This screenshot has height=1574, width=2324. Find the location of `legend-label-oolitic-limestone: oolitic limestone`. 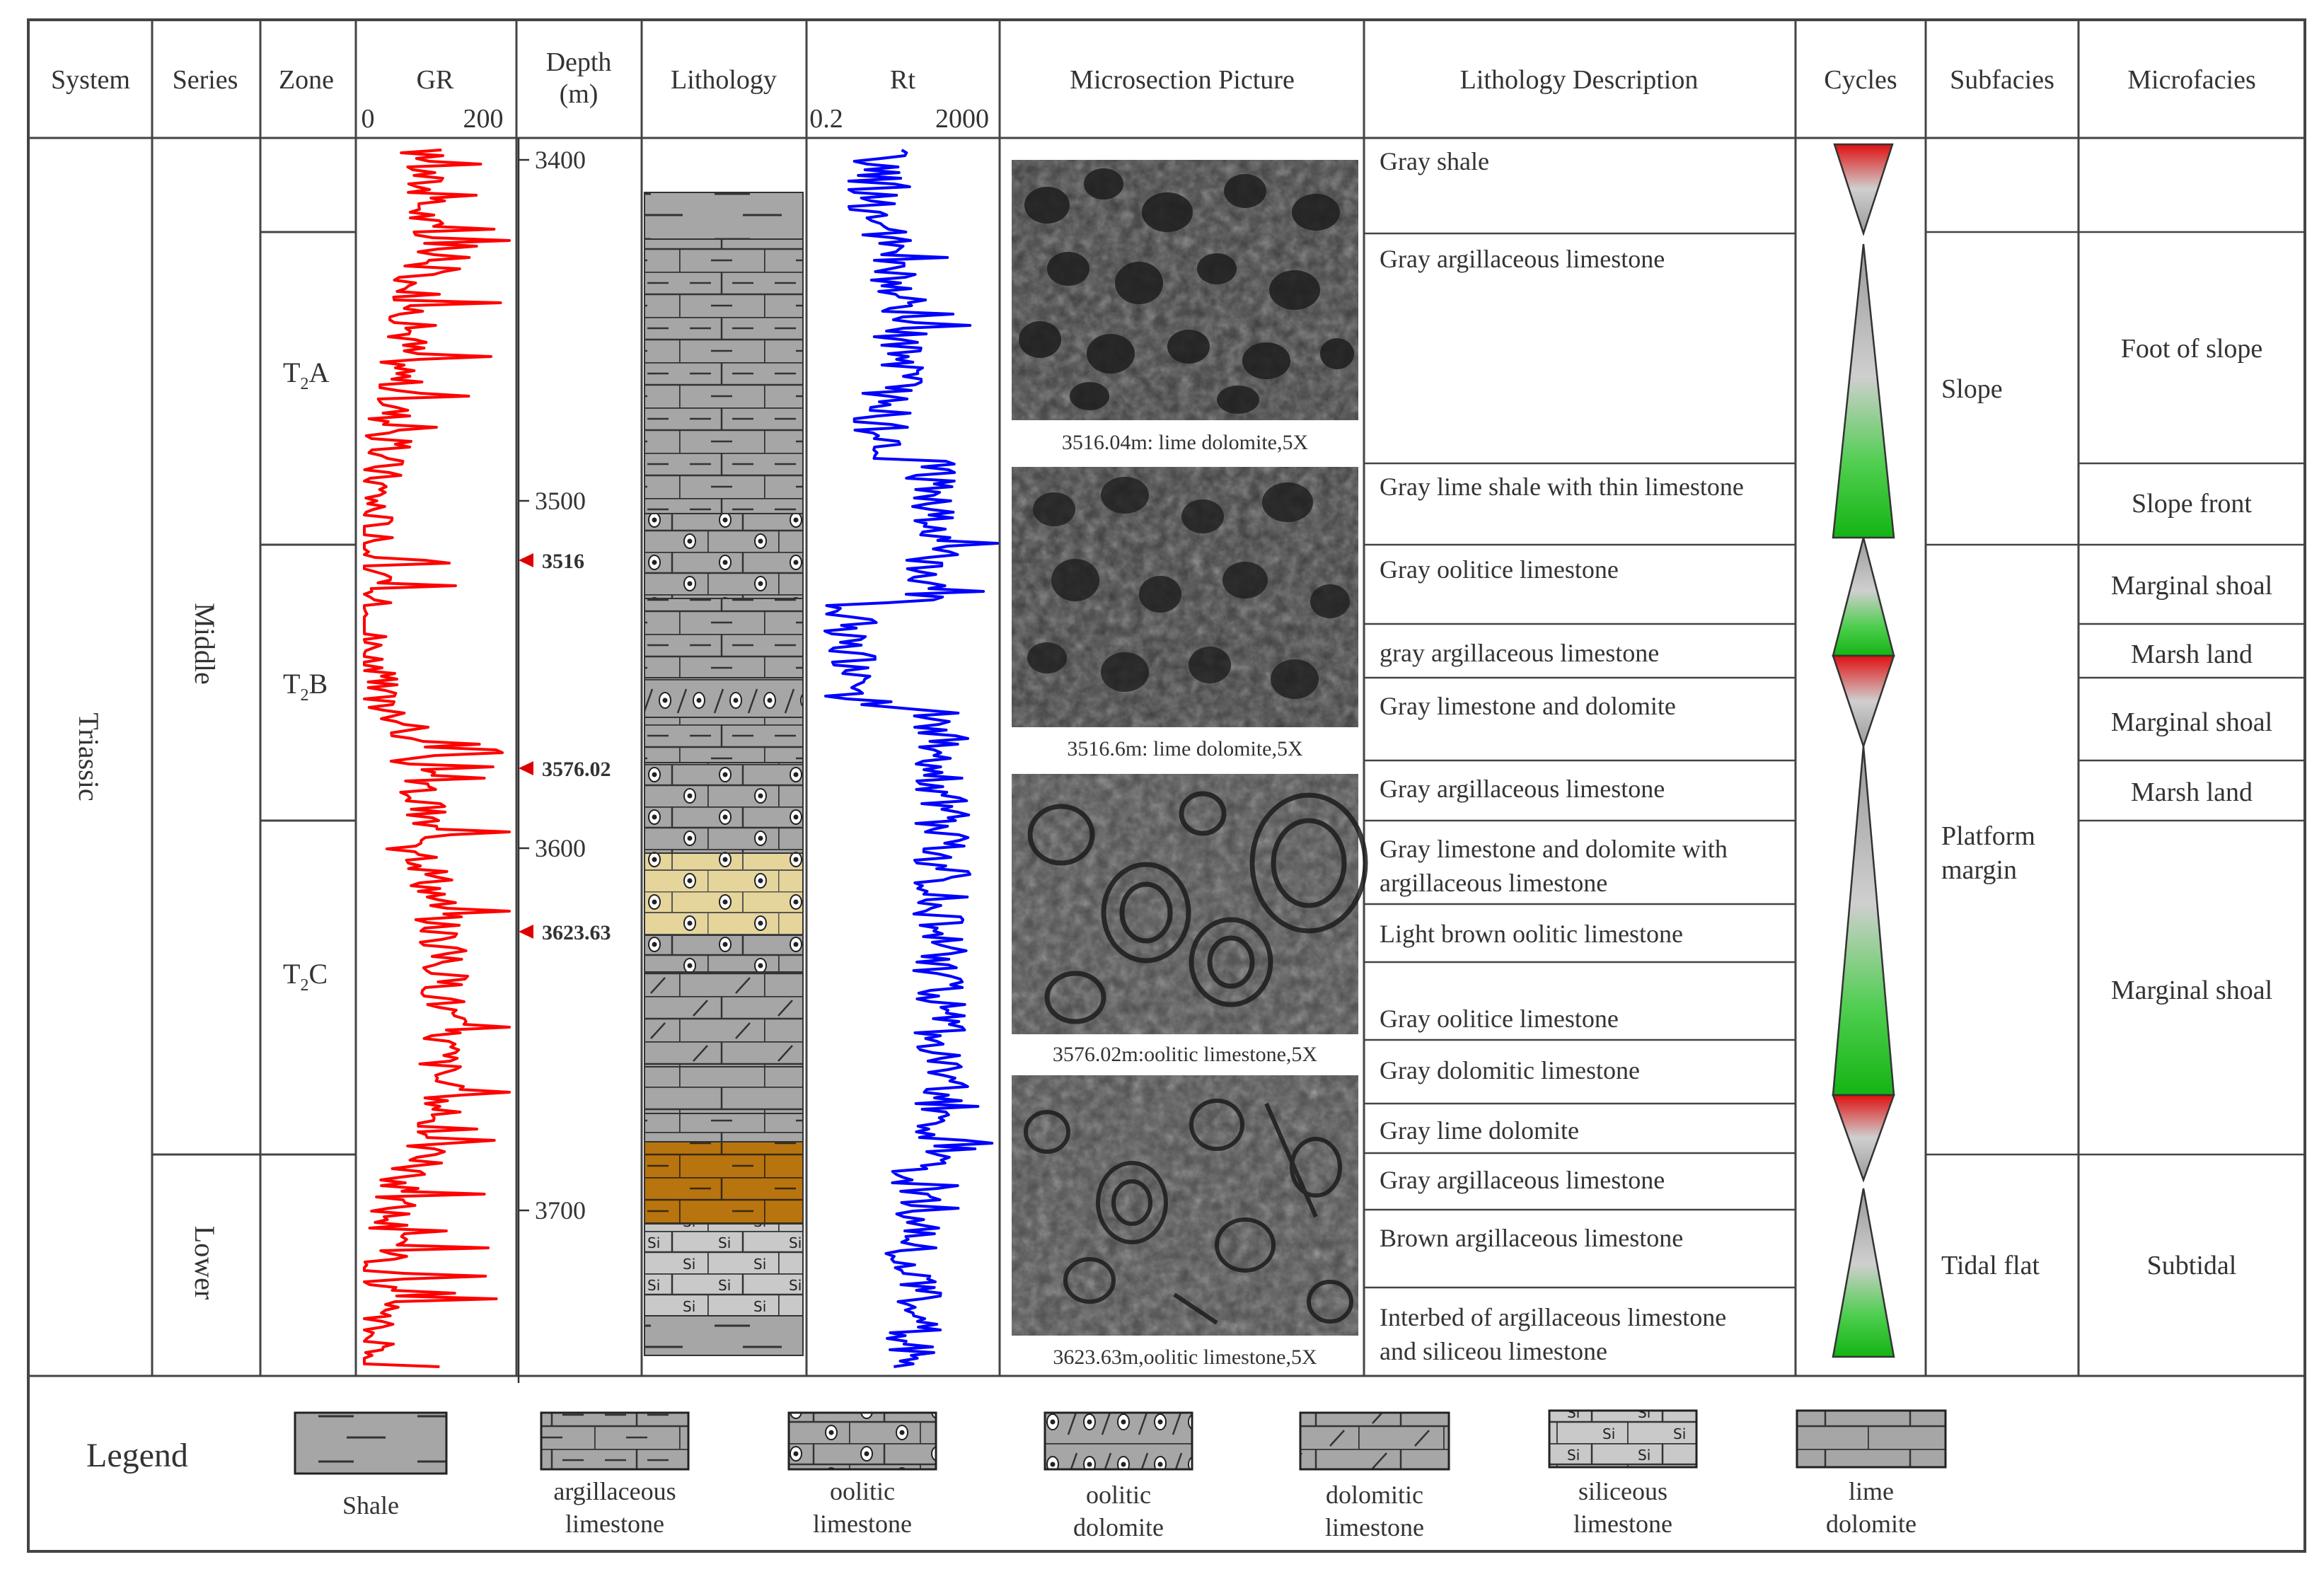

legend-label-oolitic-limestone: oolitic limestone is located at coordinates (863, 1507).